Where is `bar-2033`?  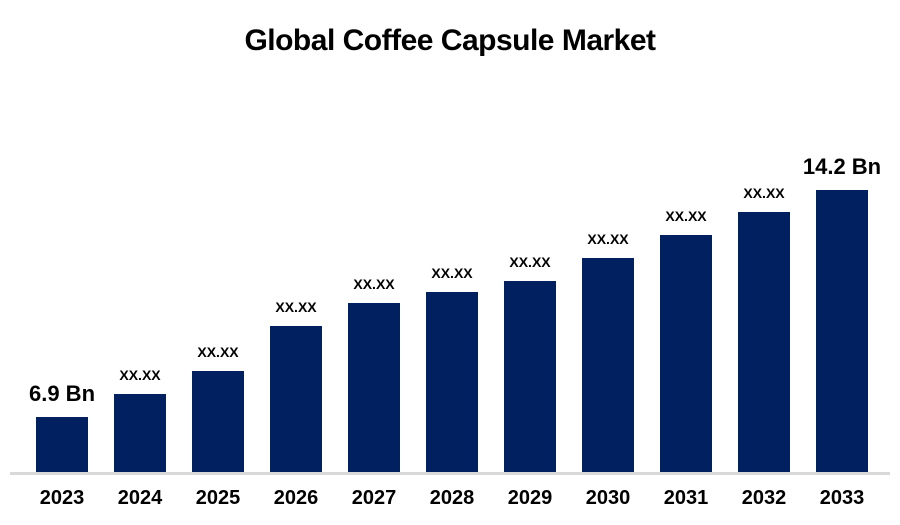
bar-2033 is located at coordinates (842, 331).